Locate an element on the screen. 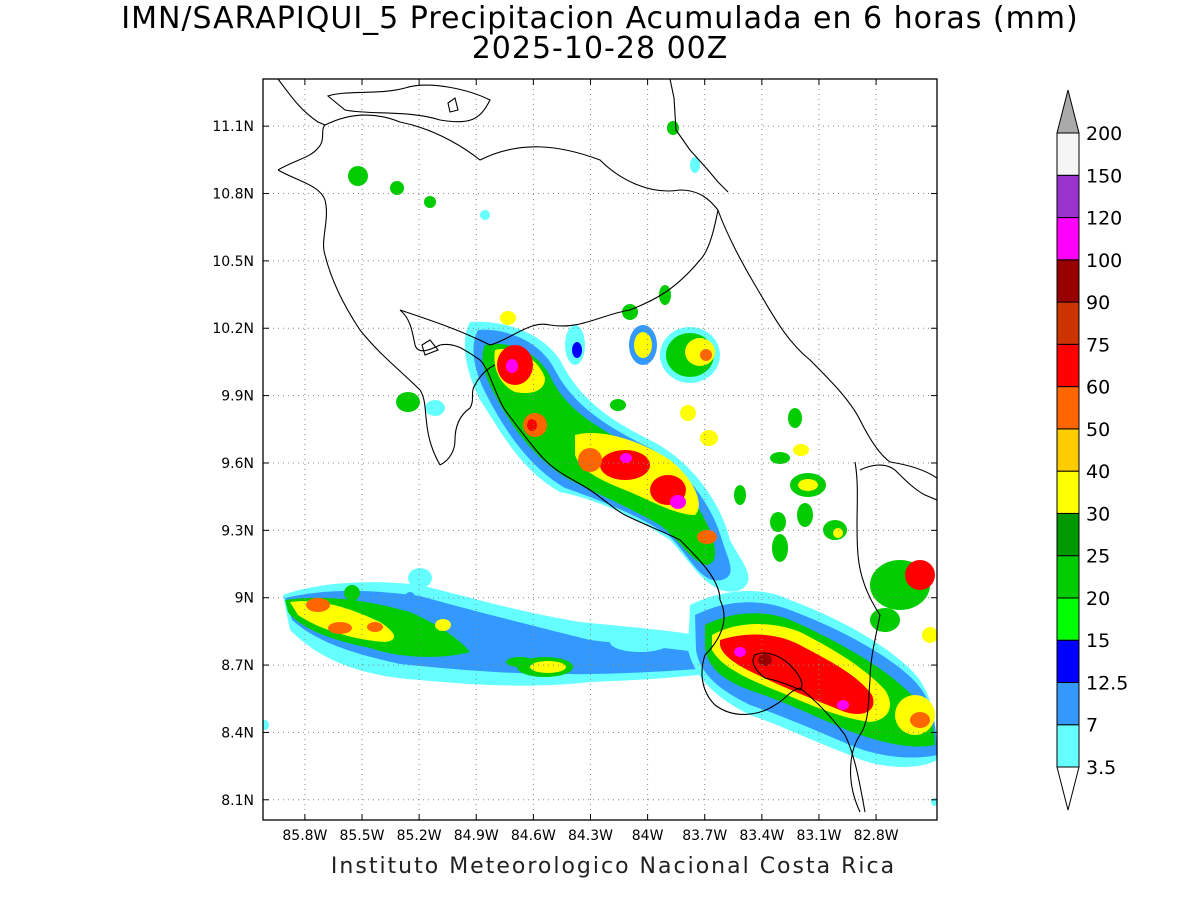 The image size is (1200, 900). map-valid-time: 2025-10-28 00Z is located at coordinates (600, 48).